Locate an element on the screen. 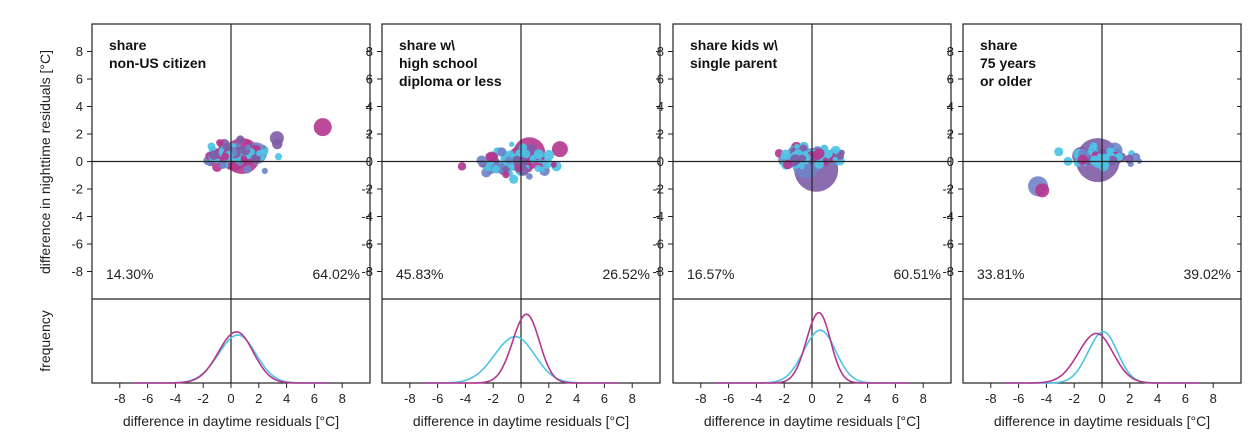  pct-right-label: 60.51% is located at coordinates (917, 274).